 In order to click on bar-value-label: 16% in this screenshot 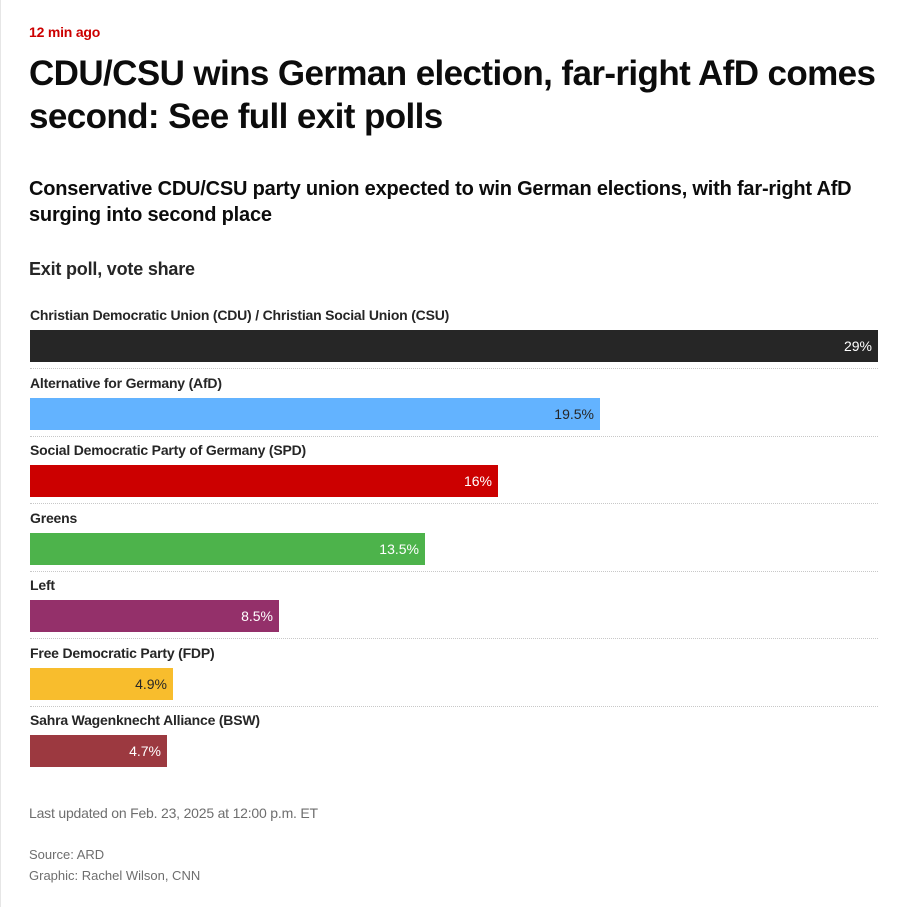, I will do `click(477, 481)`.